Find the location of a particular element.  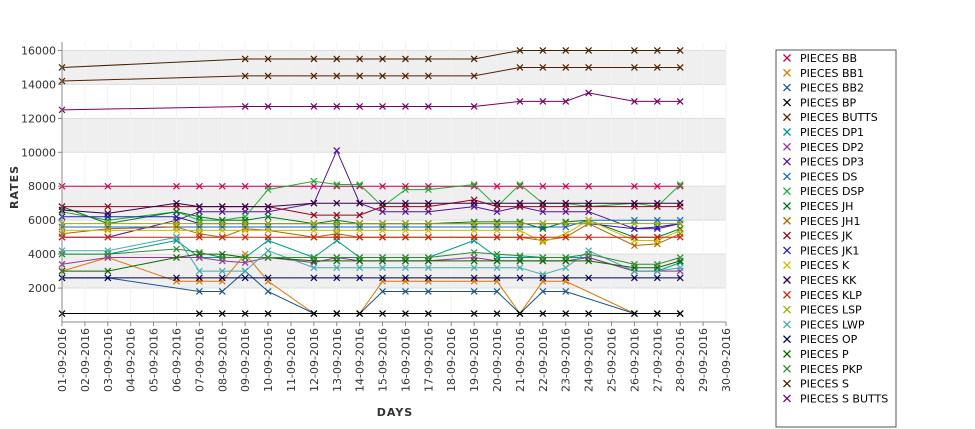

y-tick-label: 12000 is located at coordinates (38, 118).